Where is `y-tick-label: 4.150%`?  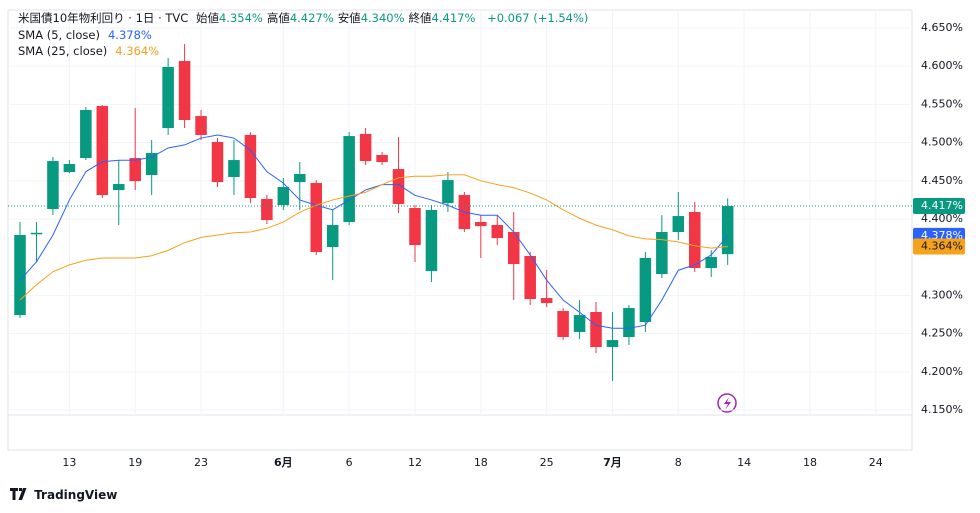
y-tick-label: 4.150% is located at coordinates (942, 409).